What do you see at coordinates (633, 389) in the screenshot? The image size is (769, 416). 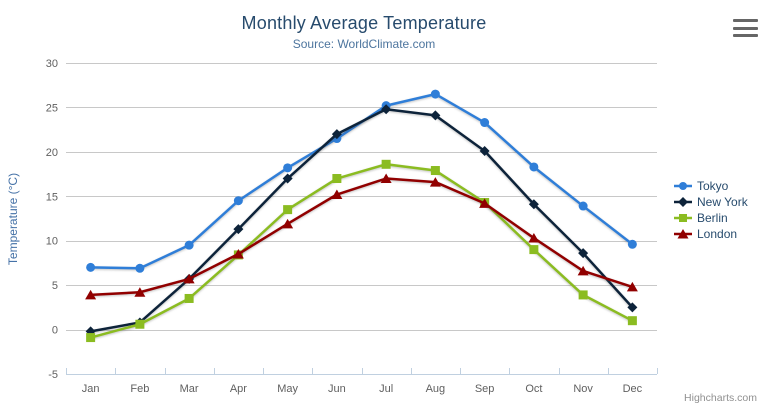 I see `x-axis-label: Dec` at bounding box center [633, 389].